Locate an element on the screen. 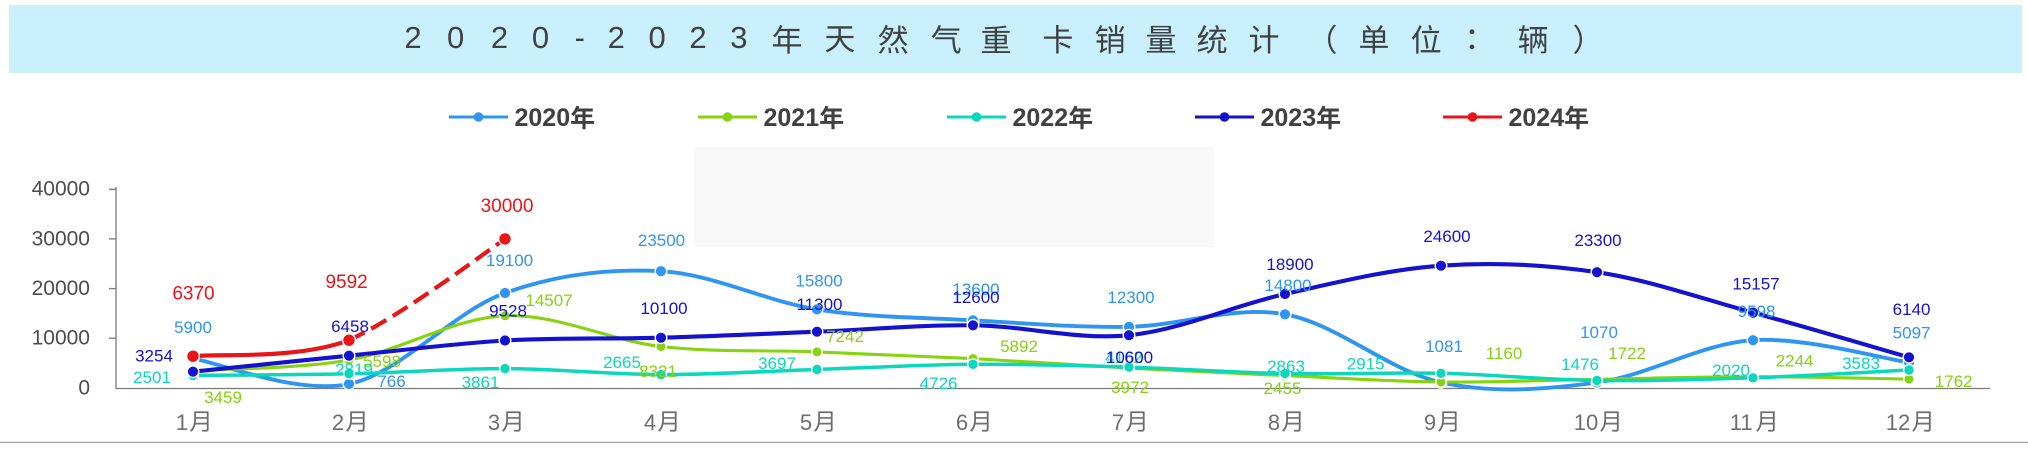  svg-text: 2915 is located at coordinates (1366, 364).